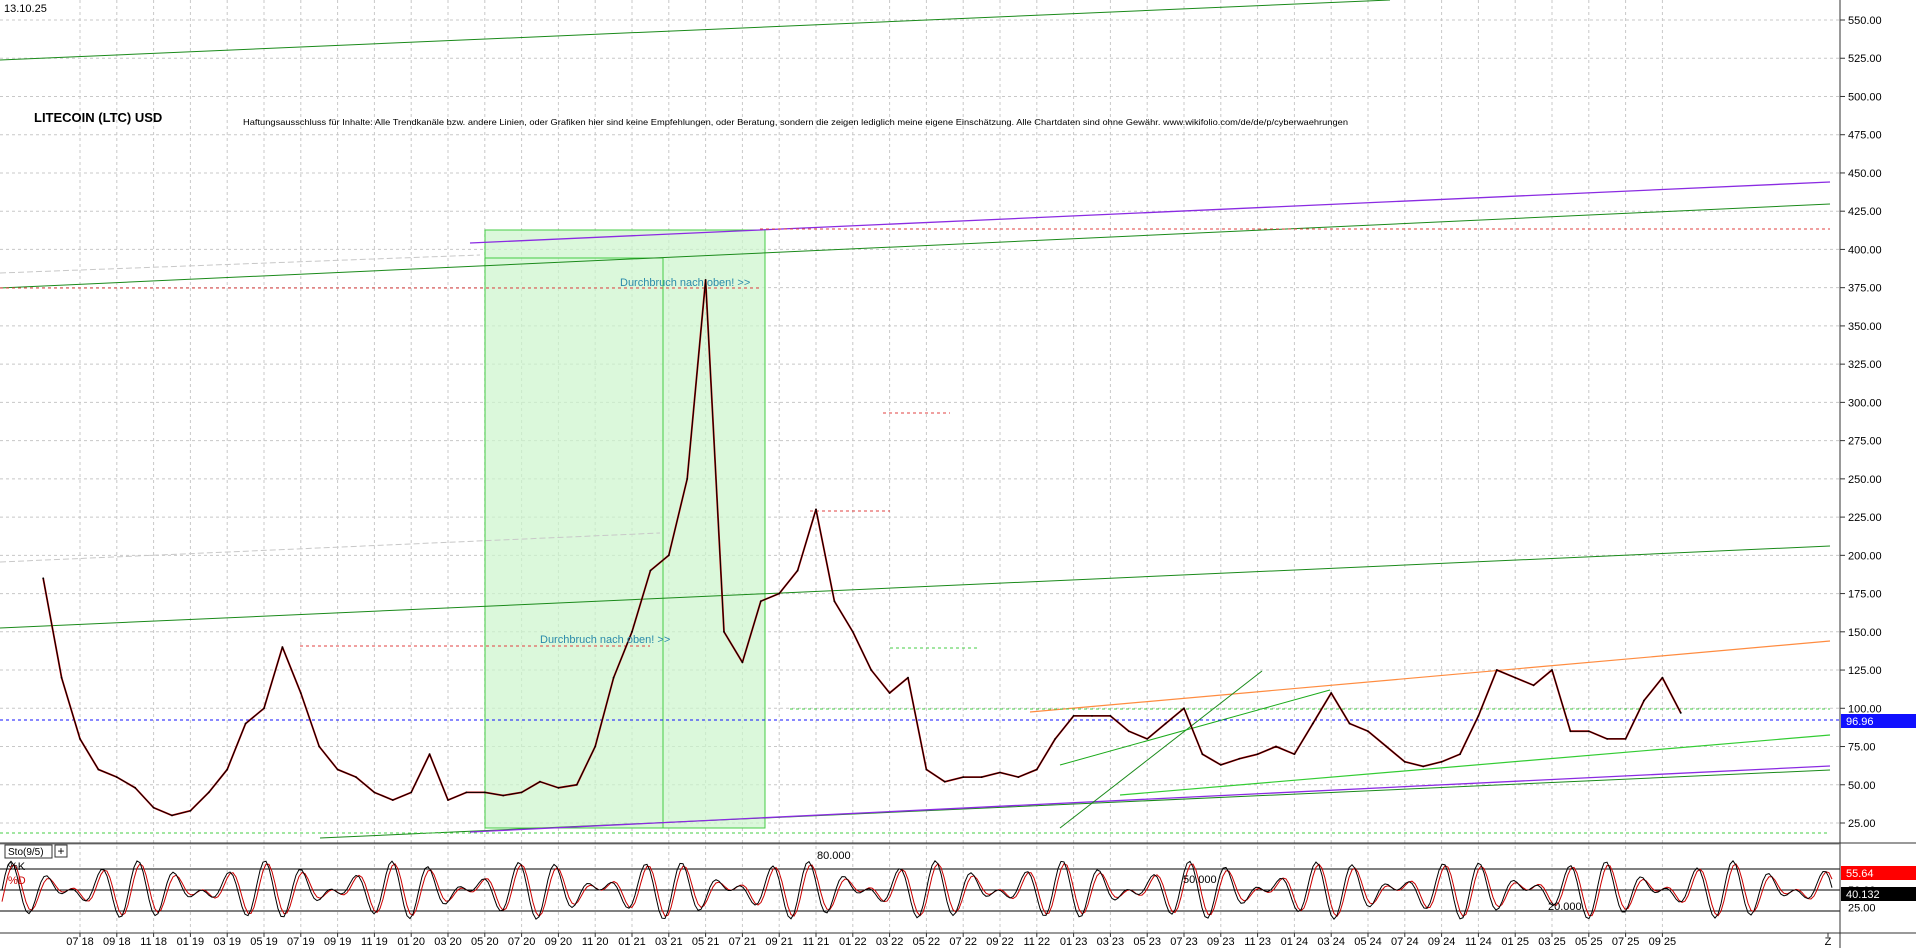  What do you see at coordinates (605, 640) in the screenshot?
I see `annotation-breakout-2: Durchbruch nach oben! >>` at bounding box center [605, 640].